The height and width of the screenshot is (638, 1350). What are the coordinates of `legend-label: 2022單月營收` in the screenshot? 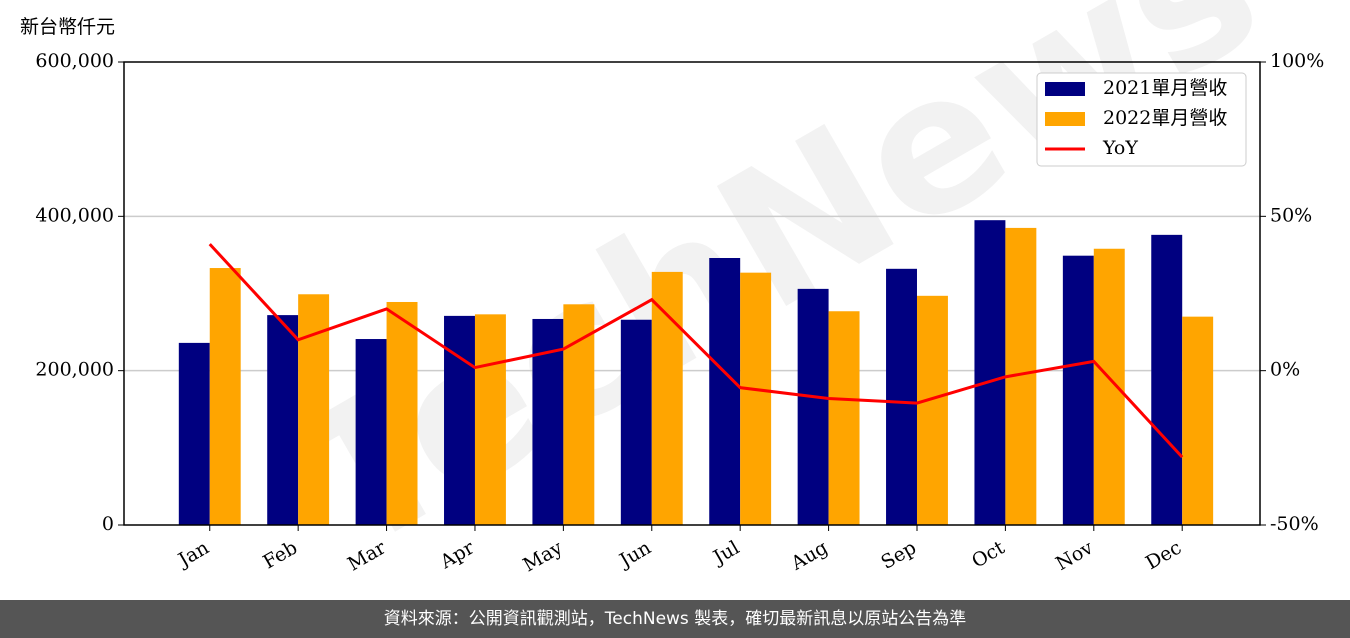 It's located at (1165, 118).